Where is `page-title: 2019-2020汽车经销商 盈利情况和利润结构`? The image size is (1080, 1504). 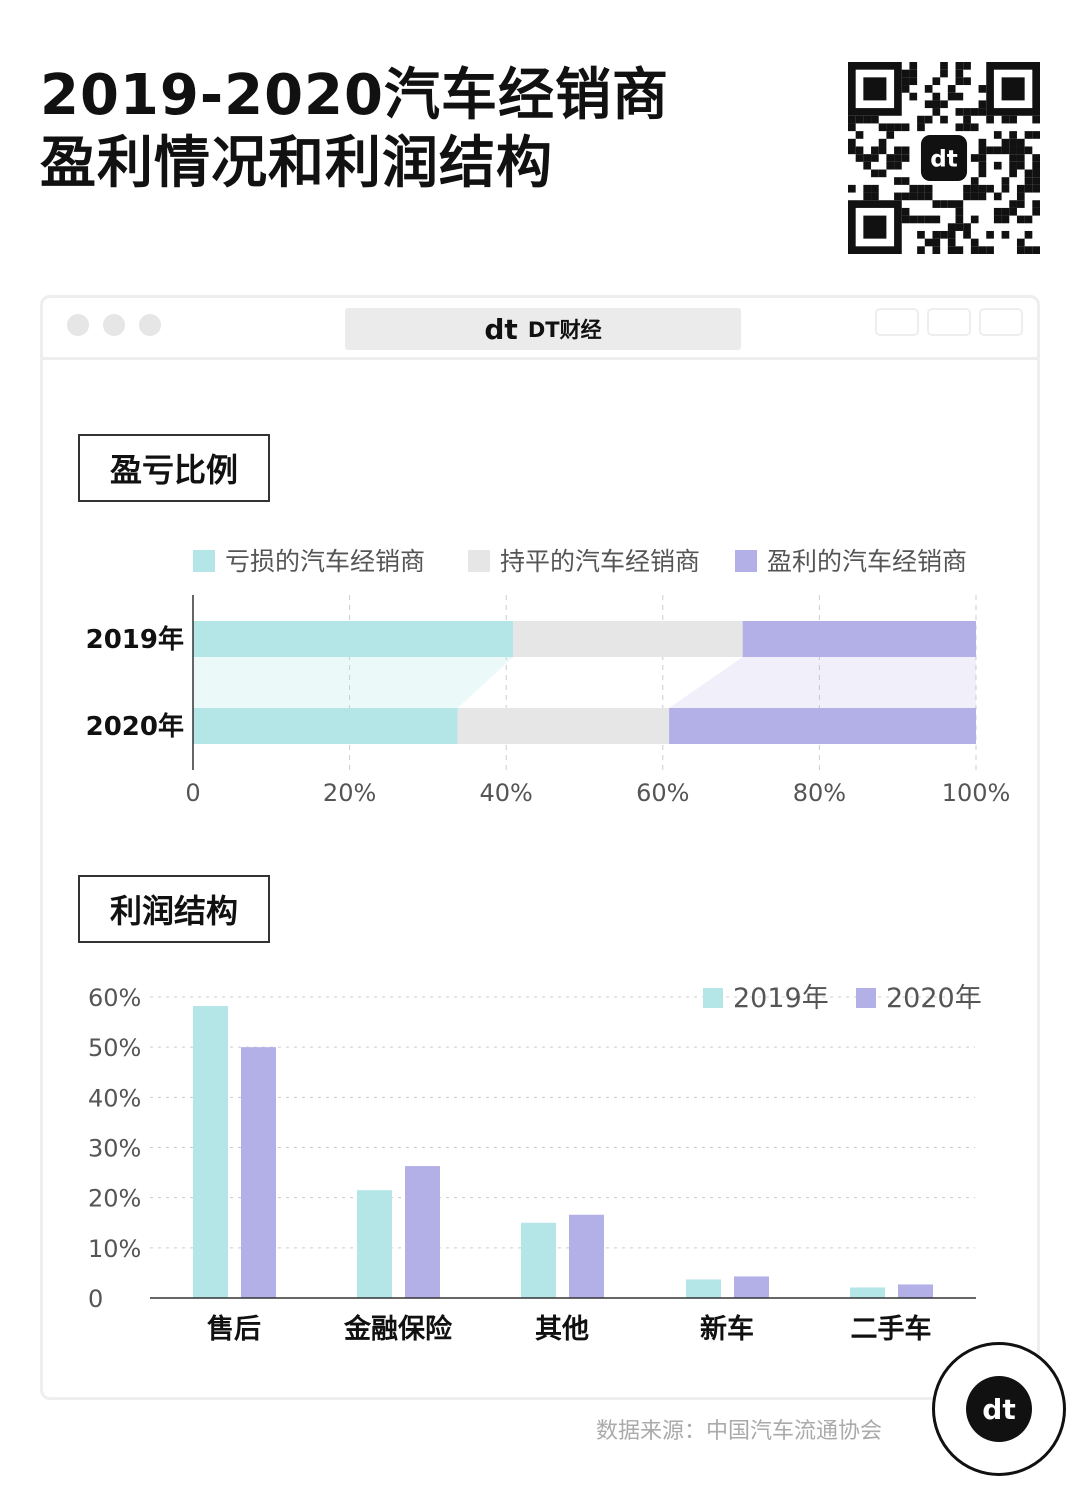 page-title: 2019-2020汽车经销商 盈利情况和利润结构 is located at coordinates (354, 130).